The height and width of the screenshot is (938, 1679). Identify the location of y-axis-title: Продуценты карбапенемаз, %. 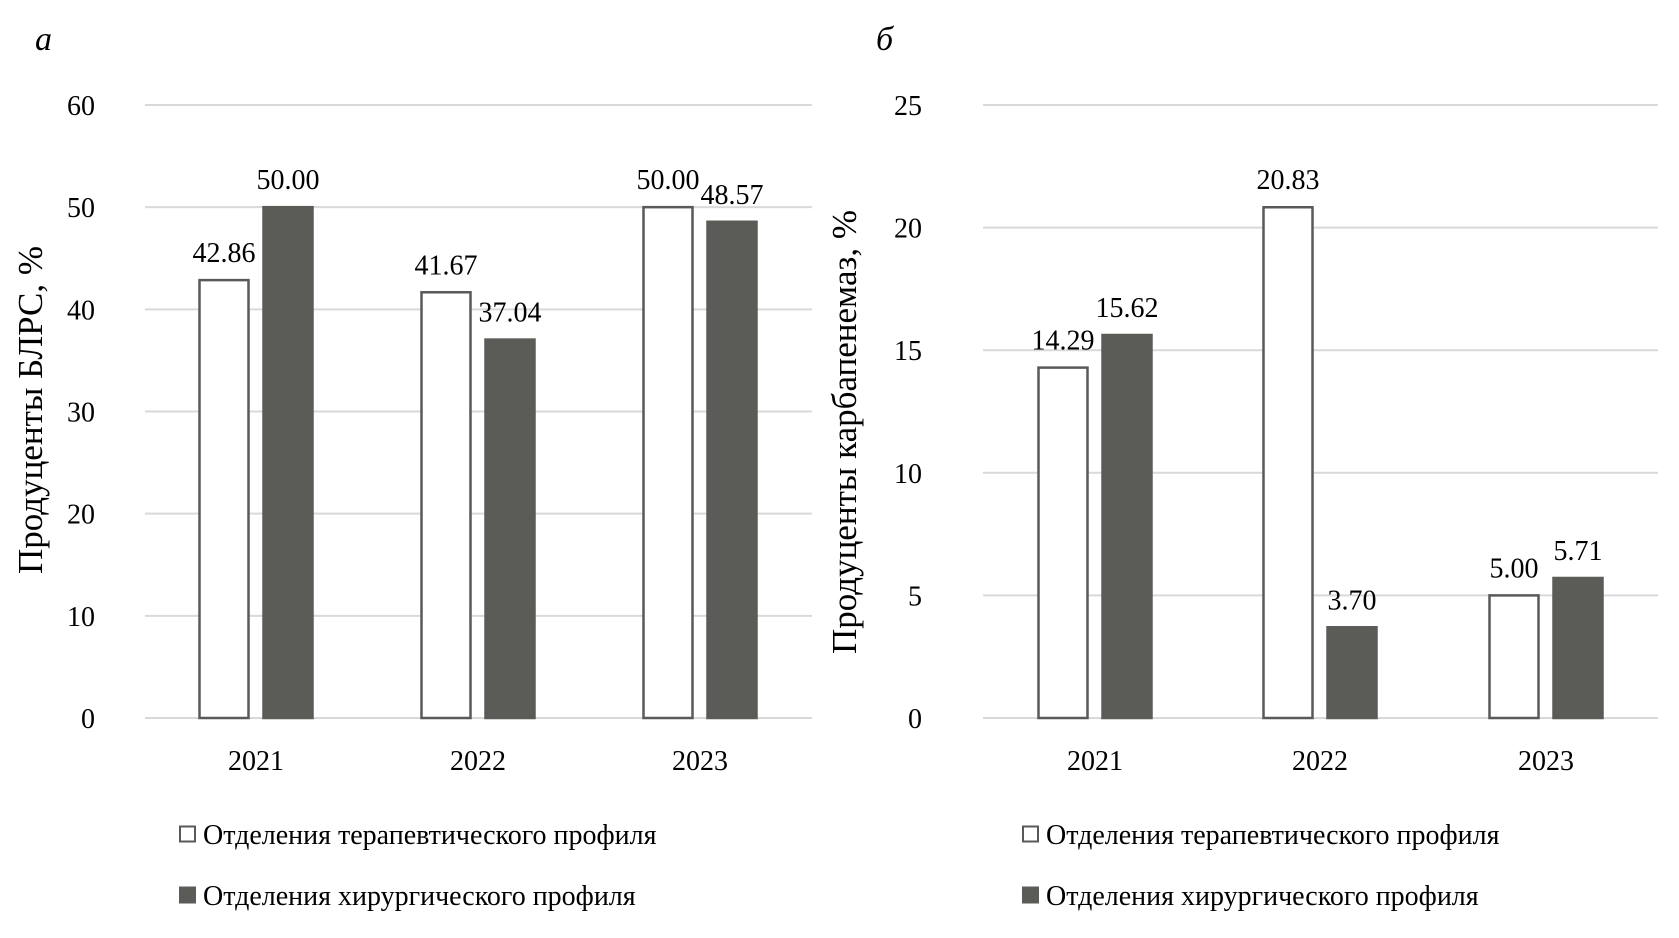
(844, 432).